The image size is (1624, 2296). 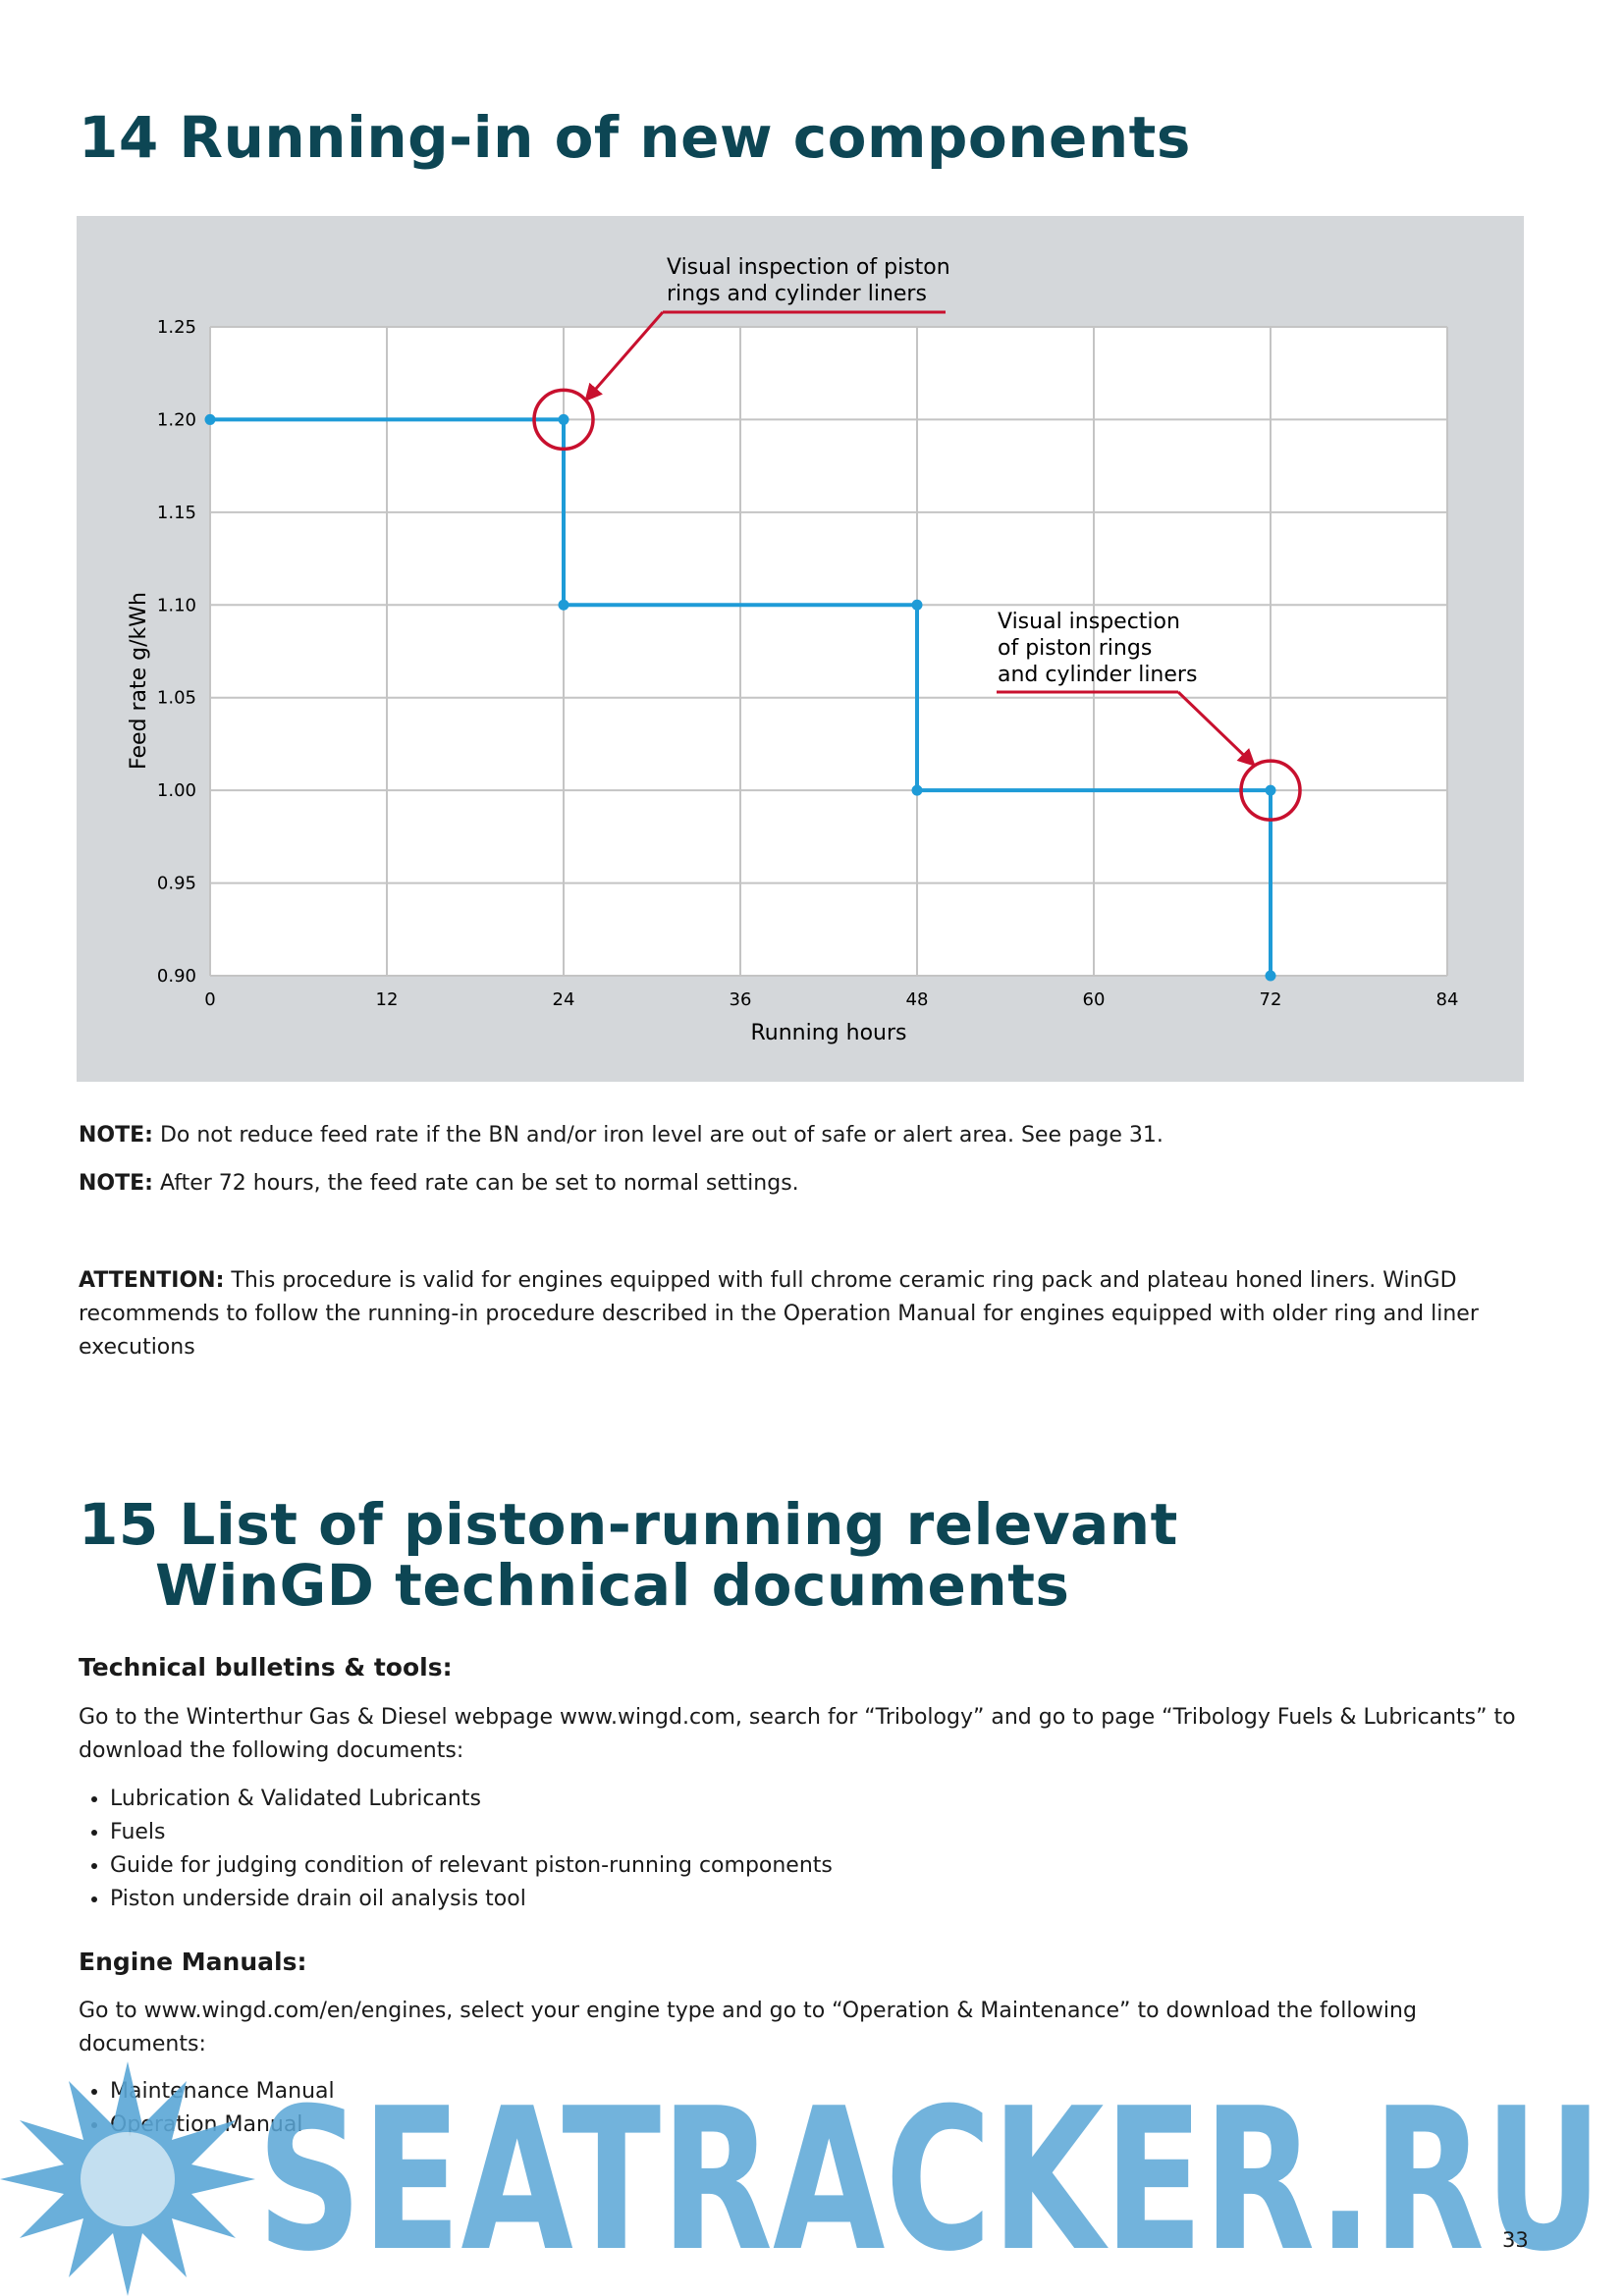 What do you see at coordinates (152, 1281) in the screenshot?
I see `note-label: ATTENTION:` at bounding box center [152, 1281].